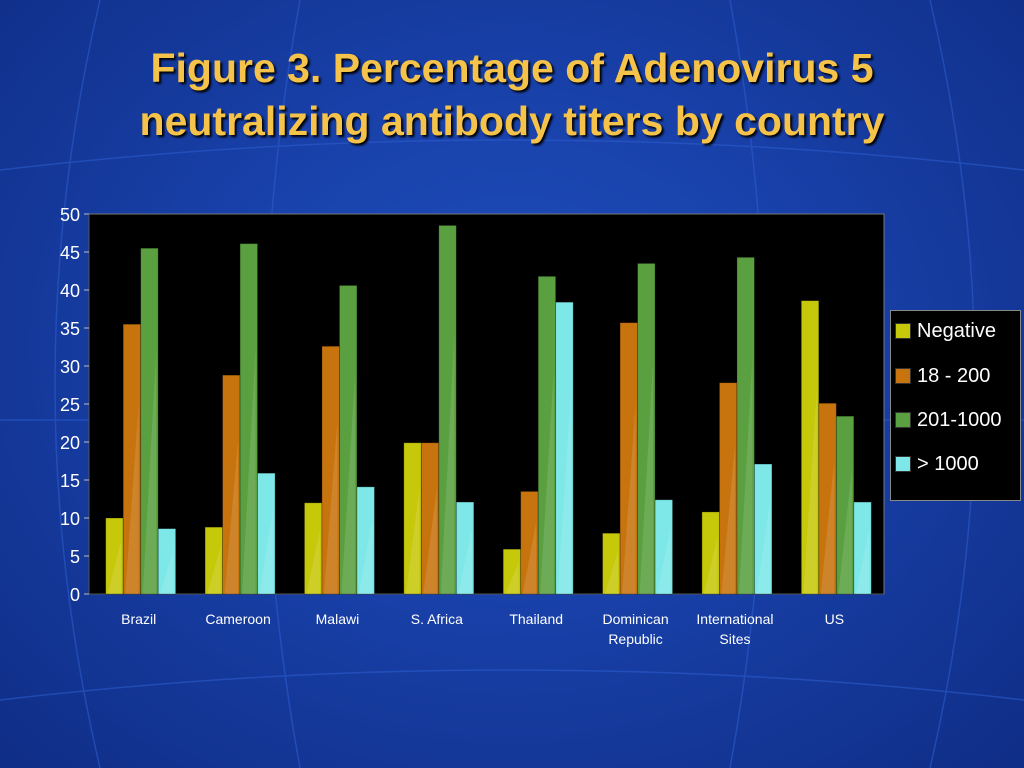 The height and width of the screenshot is (768, 1024). Describe the element at coordinates (138, 619) in the screenshot. I see `x-tick-label: Brazil` at that location.